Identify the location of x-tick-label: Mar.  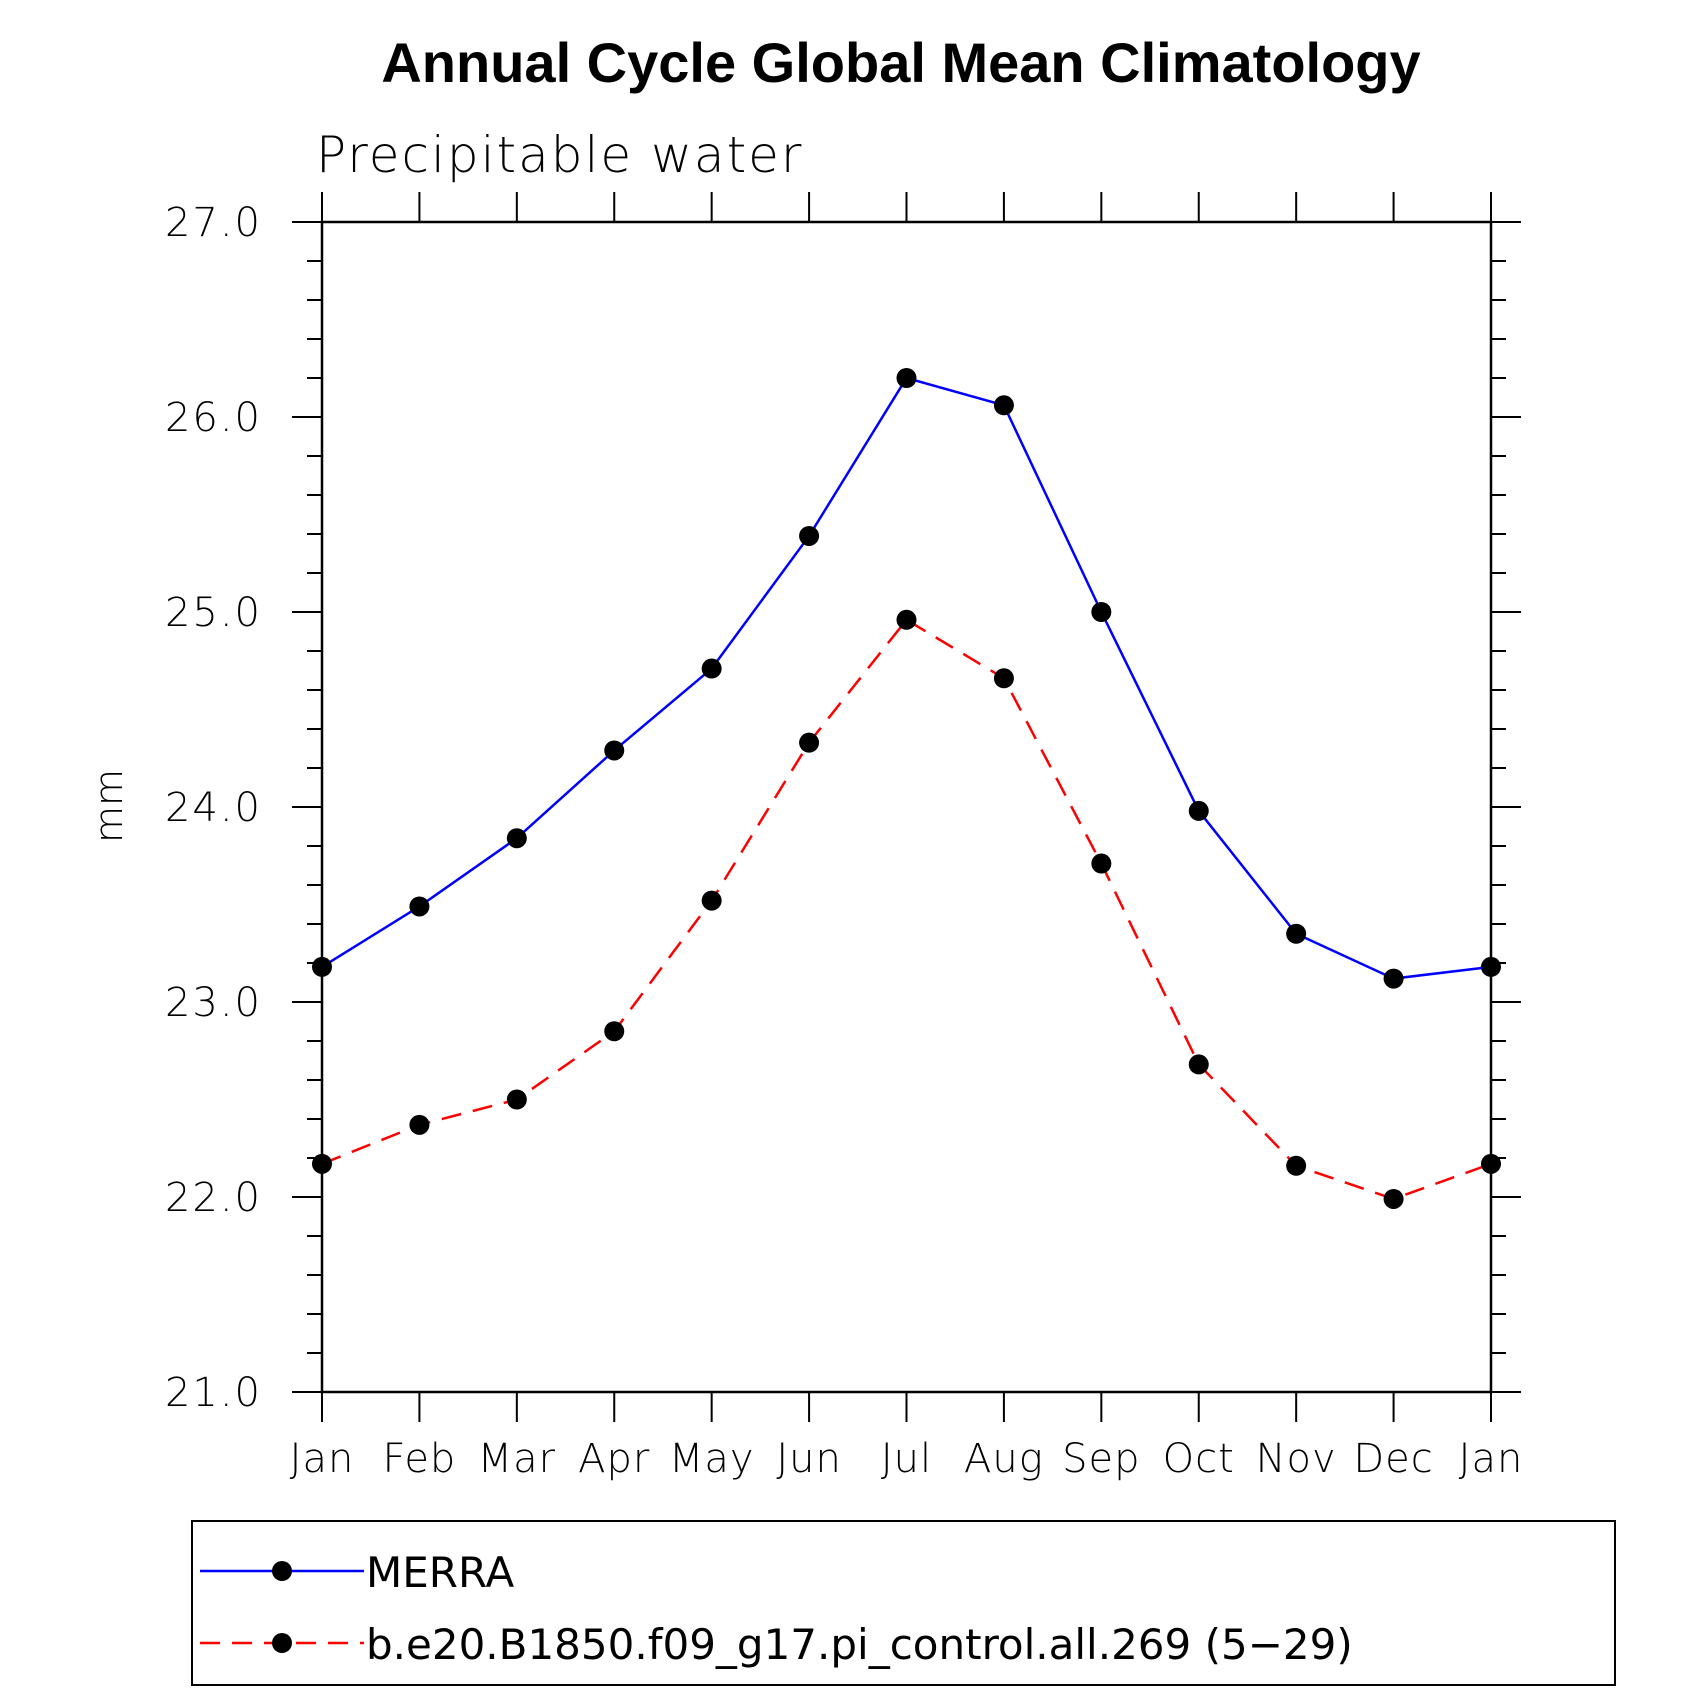
(517, 1459).